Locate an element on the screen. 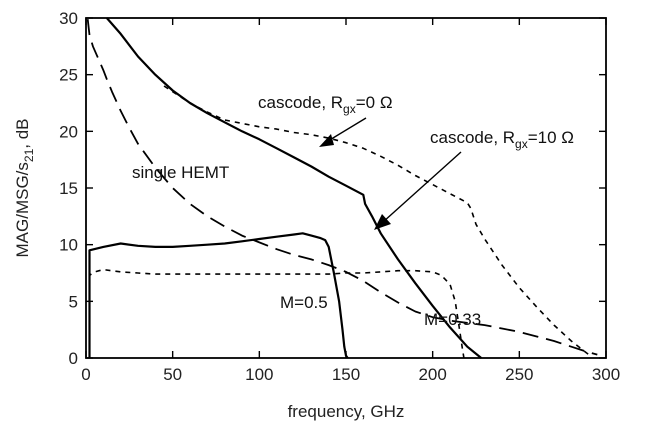 This screenshot has height=430, width=660. y-axis-title-sub: 21 is located at coordinates (29, 155).